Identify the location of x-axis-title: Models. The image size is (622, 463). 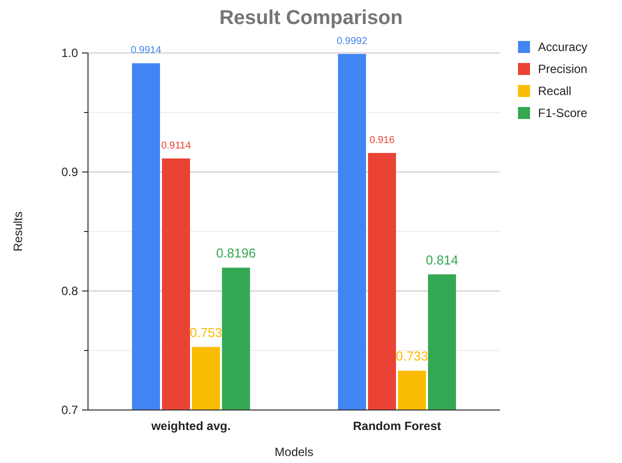
(294, 452).